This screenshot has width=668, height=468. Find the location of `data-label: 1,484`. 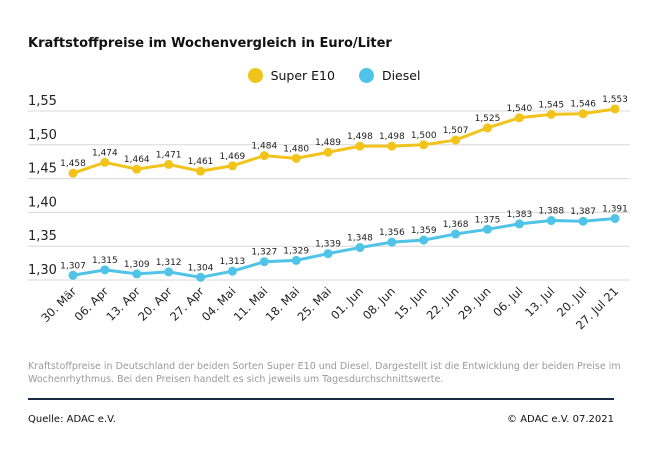

data-label: 1,484 is located at coordinates (264, 147).